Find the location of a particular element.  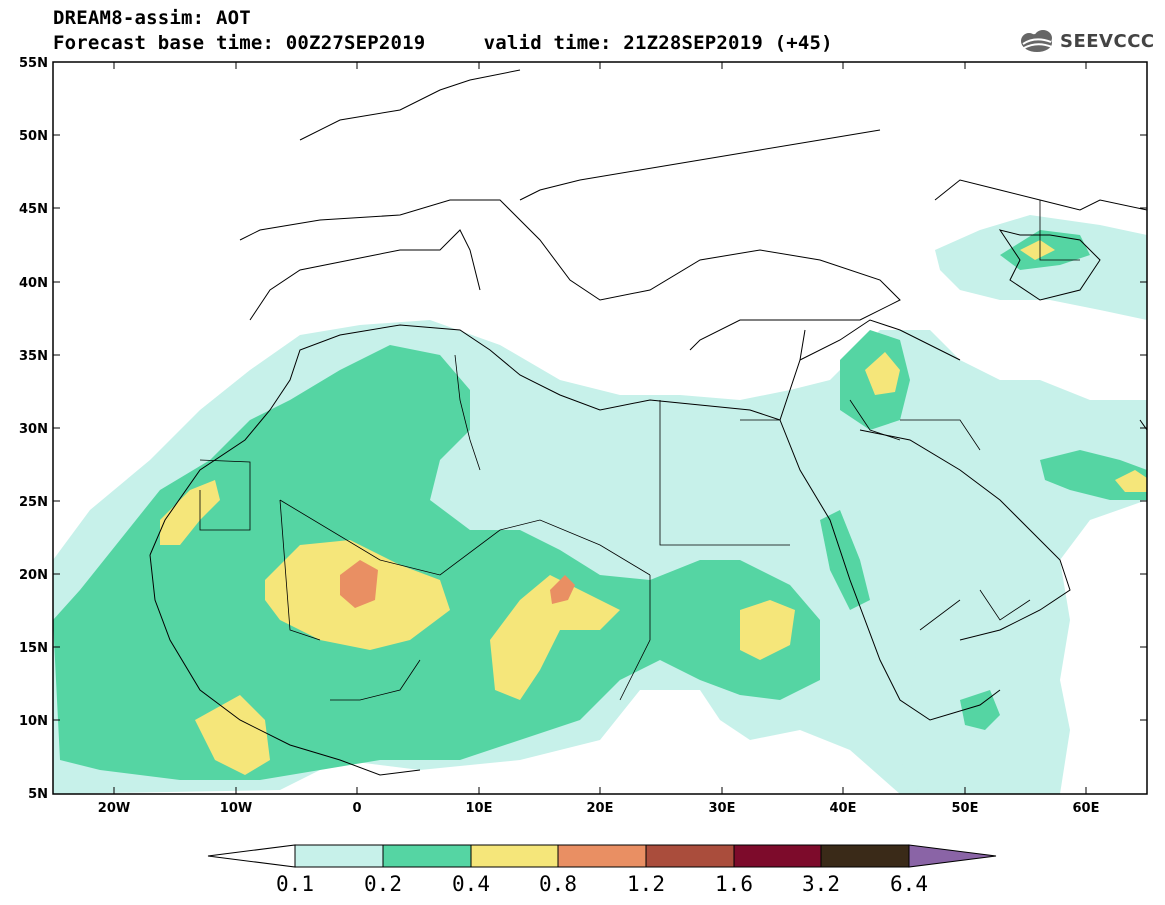

contour-0.2-somalia is located at coordinates (980, 710).